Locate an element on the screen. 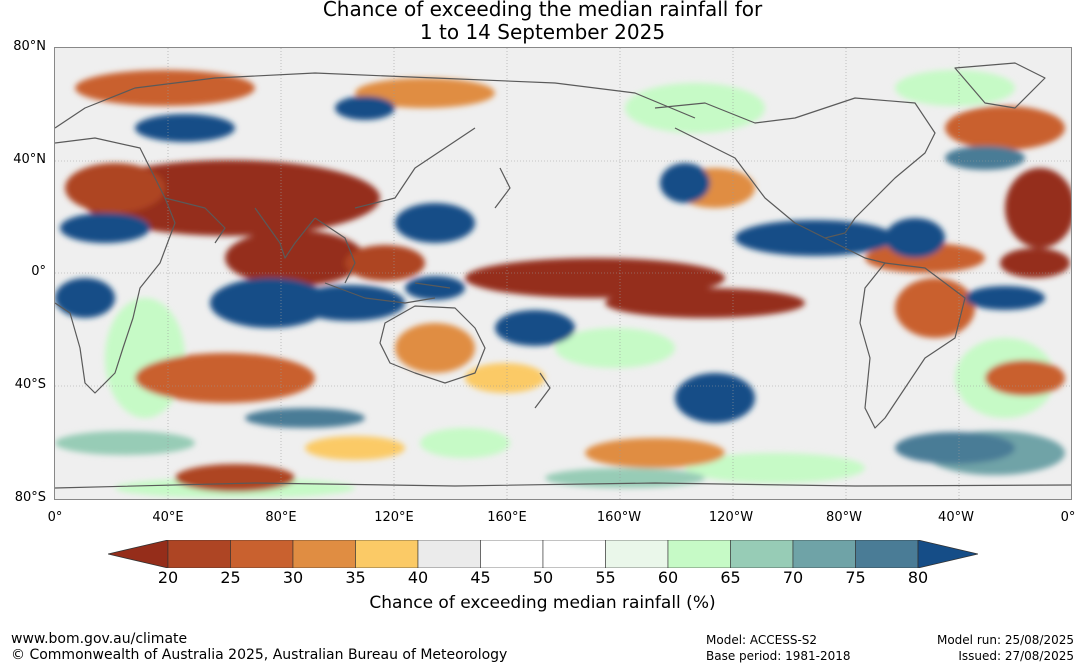  colorbar-tick-label: 45 is located at coordinates (480, 577).